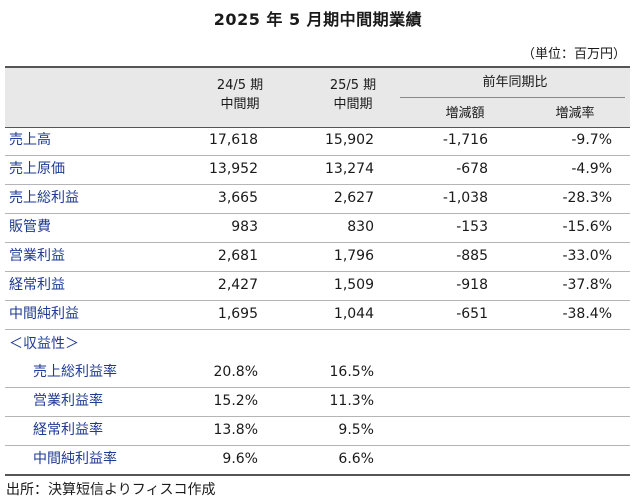 This screenshot has width=636, height=504. Describe the element at coordinates (30, 227) in the screenshot. I see `row-label: 販管費` at that location.